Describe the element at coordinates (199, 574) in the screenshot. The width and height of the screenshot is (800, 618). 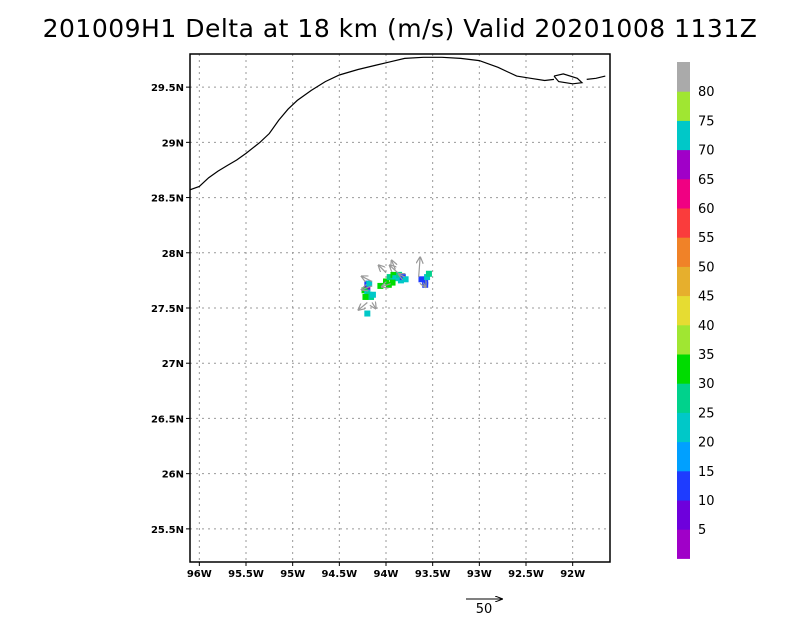
I see `lon-tick-label: 96W` at that location.